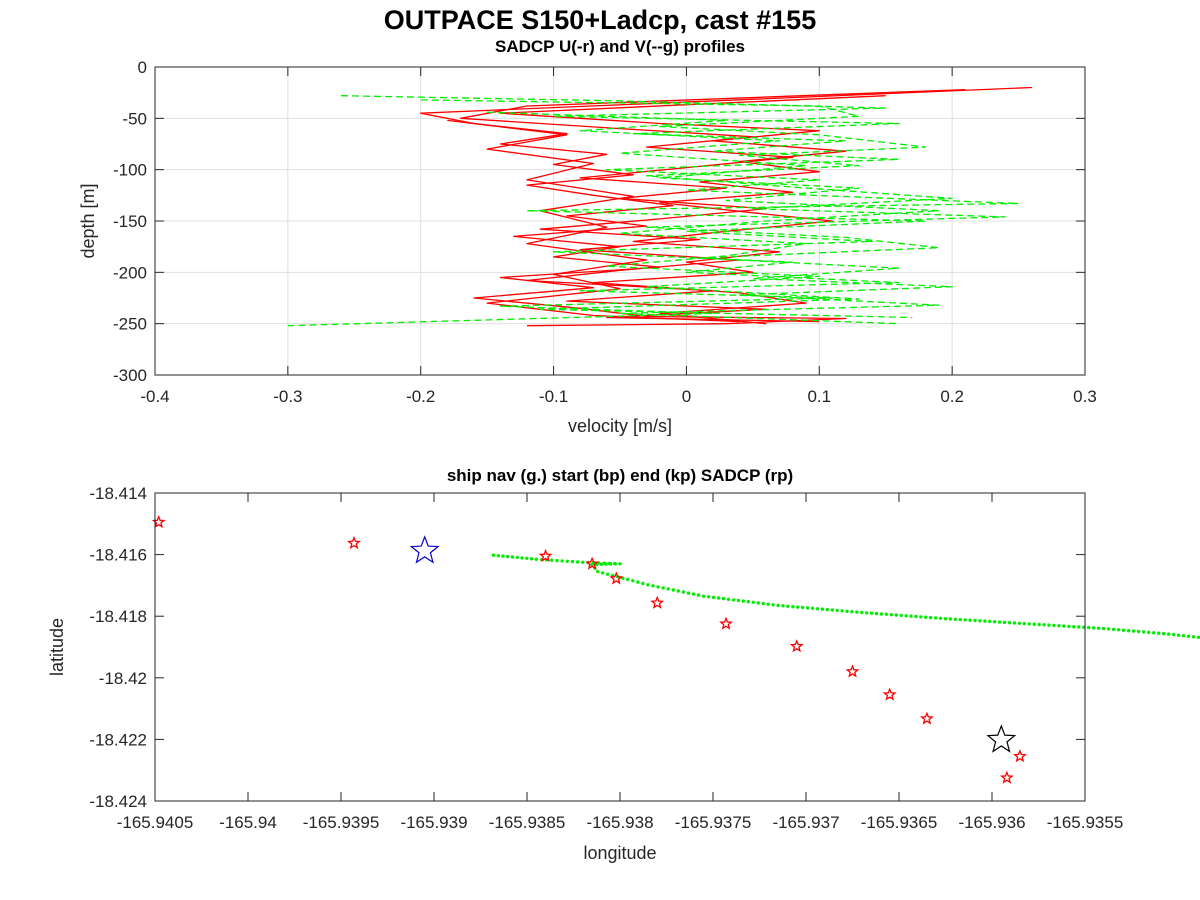 The height and width of the screenshot is (900, 1200). Describe the element at coordinates (130, 272) in the screenshot. I see `y-tick-label: -200` at that location.